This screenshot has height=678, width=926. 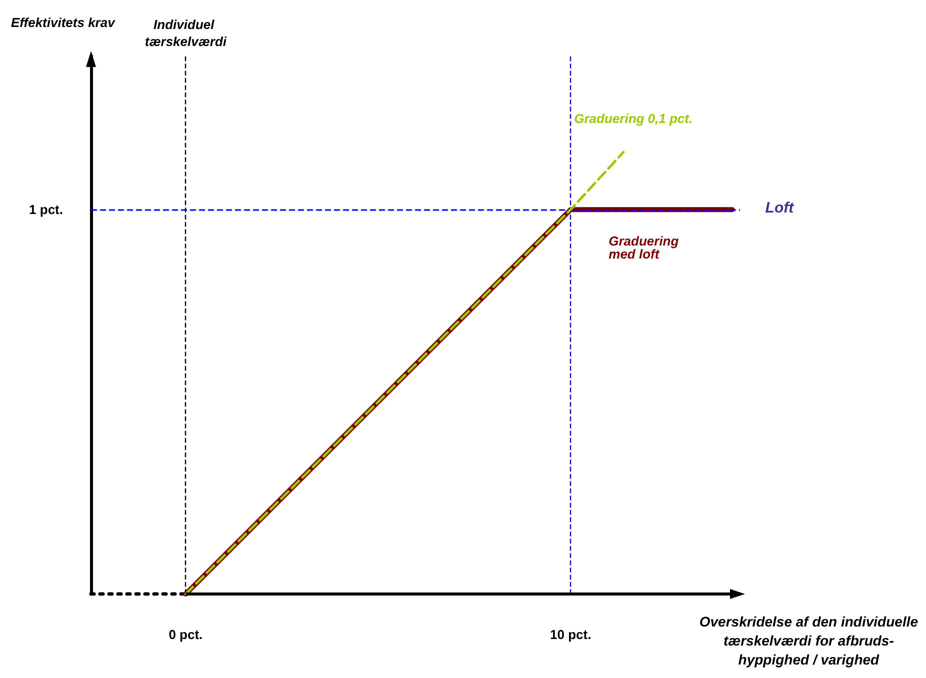 I want to click on text: Effektivitets krav, so click(x=63, y=22).